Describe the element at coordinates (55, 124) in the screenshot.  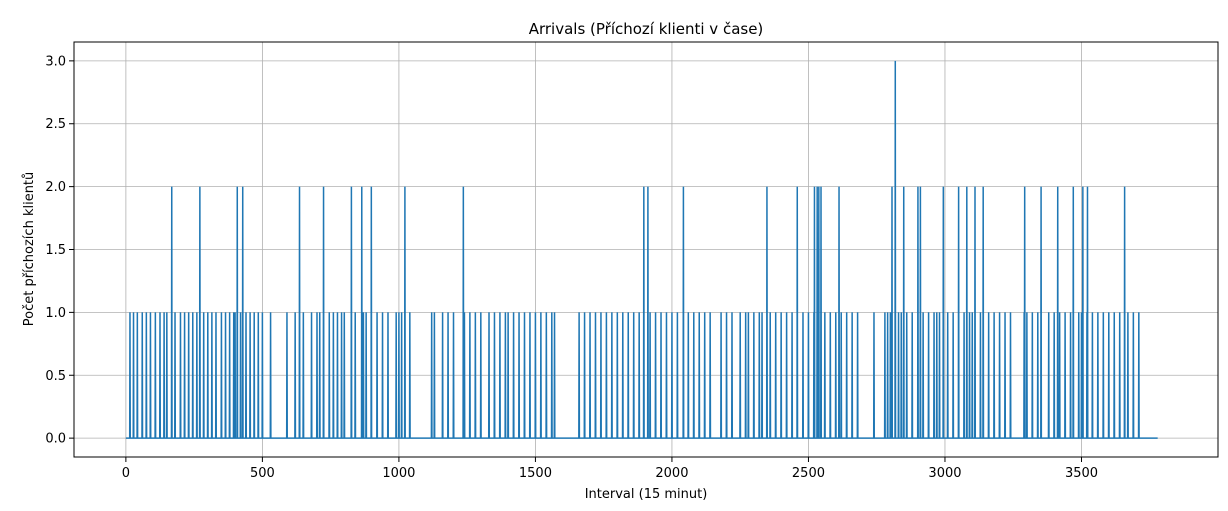
I see `y-tick-label: 2.5` at that location.